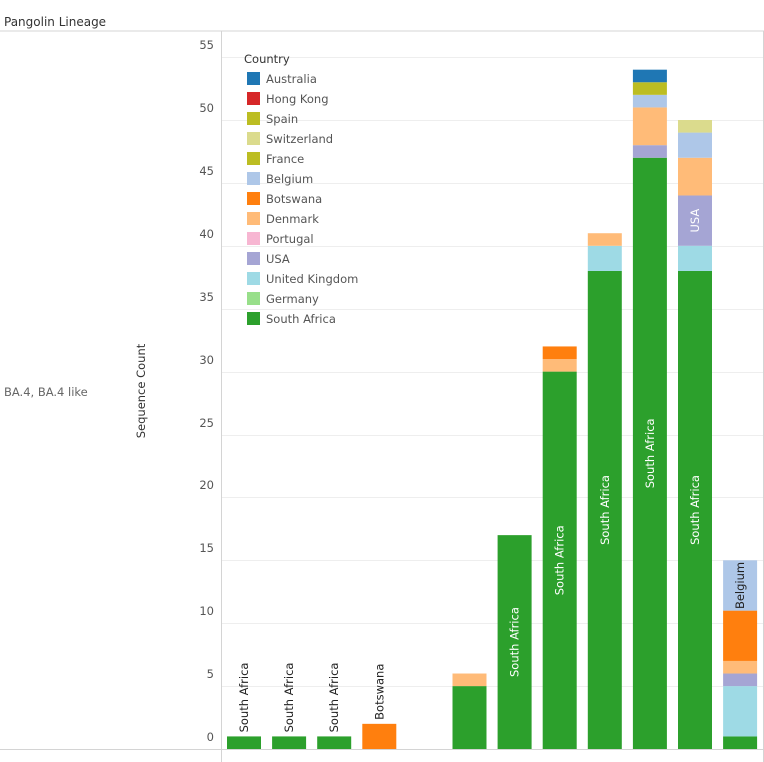  What do you see at coordinates (206, 234) in the screenshot?
I see `y-tick-label: 40` at bounding box center [206, 234].